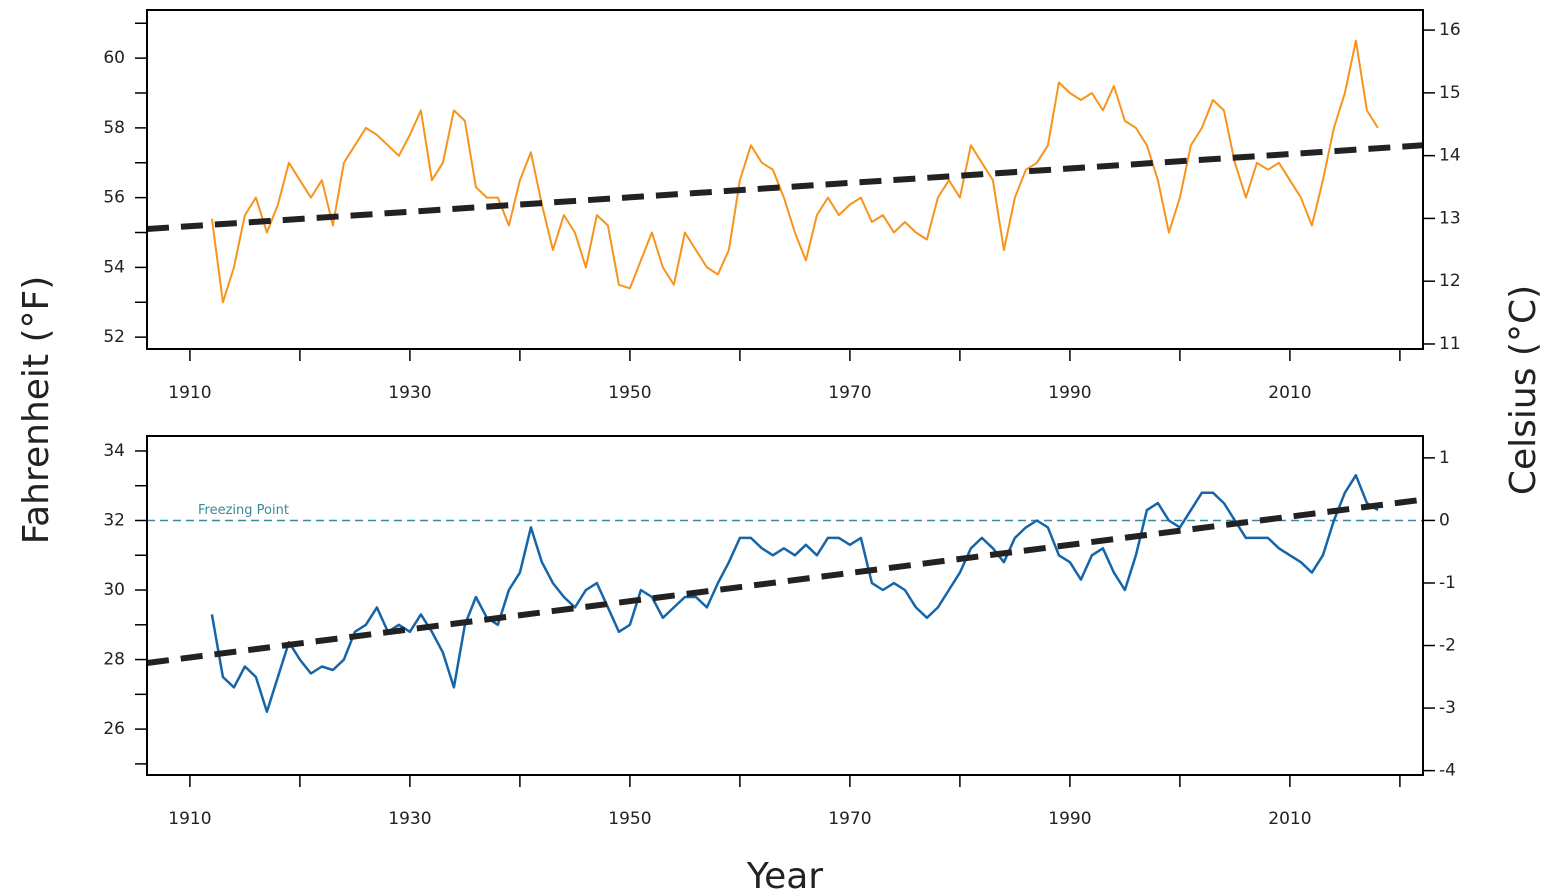 The image size is (1556, 896). I want to click on y2-tick-label: 14, so click(1450, 156).